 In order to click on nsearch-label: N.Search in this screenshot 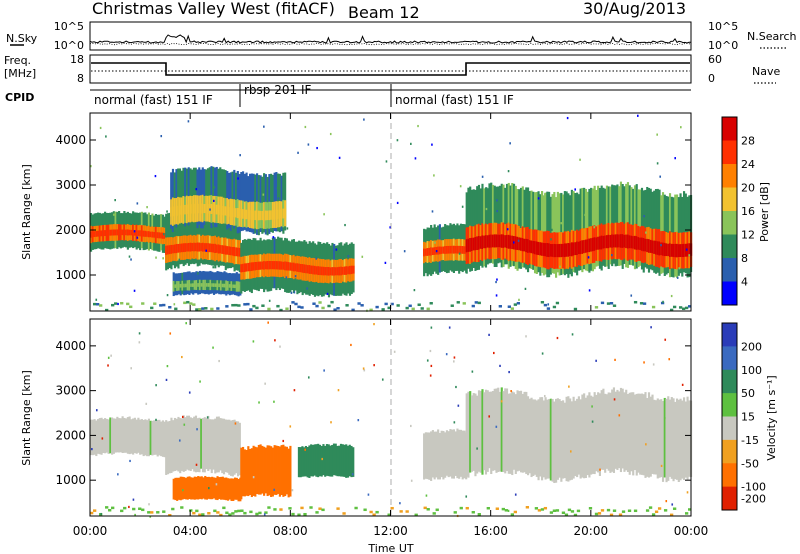, I will do `click(772, 36)`.